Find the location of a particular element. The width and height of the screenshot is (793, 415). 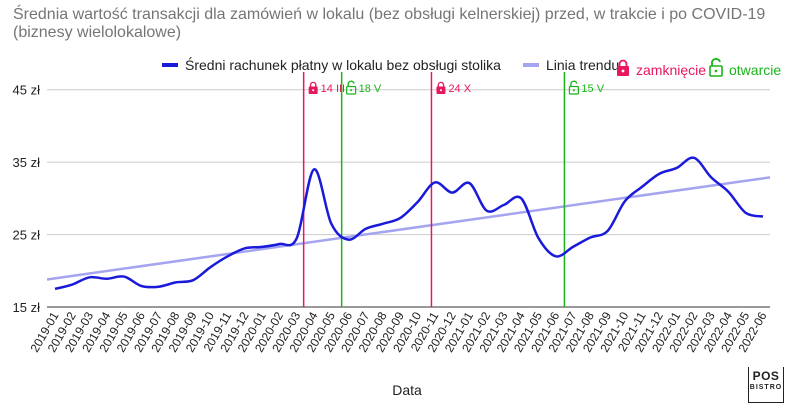

y-tick-label: 45 zł is located at coordinates (27, 90).